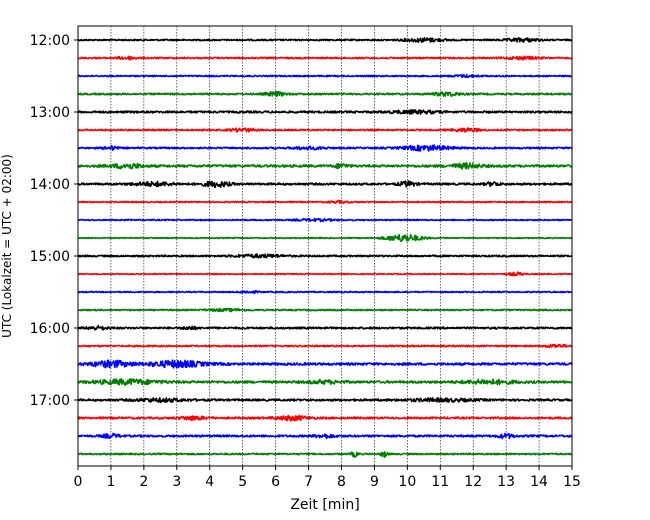 This screenshot has width=650, height=520. Describe the element at coordinates (50, 185) in the screenshot. I see `y-tick-label-2: 14:00` at that location.